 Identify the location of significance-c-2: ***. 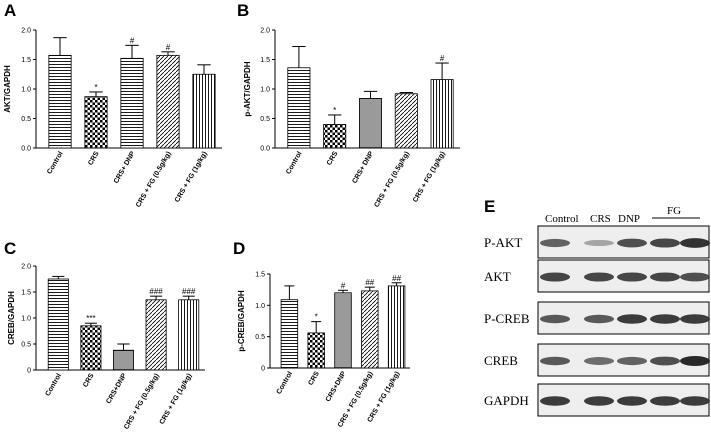
(90, 318).